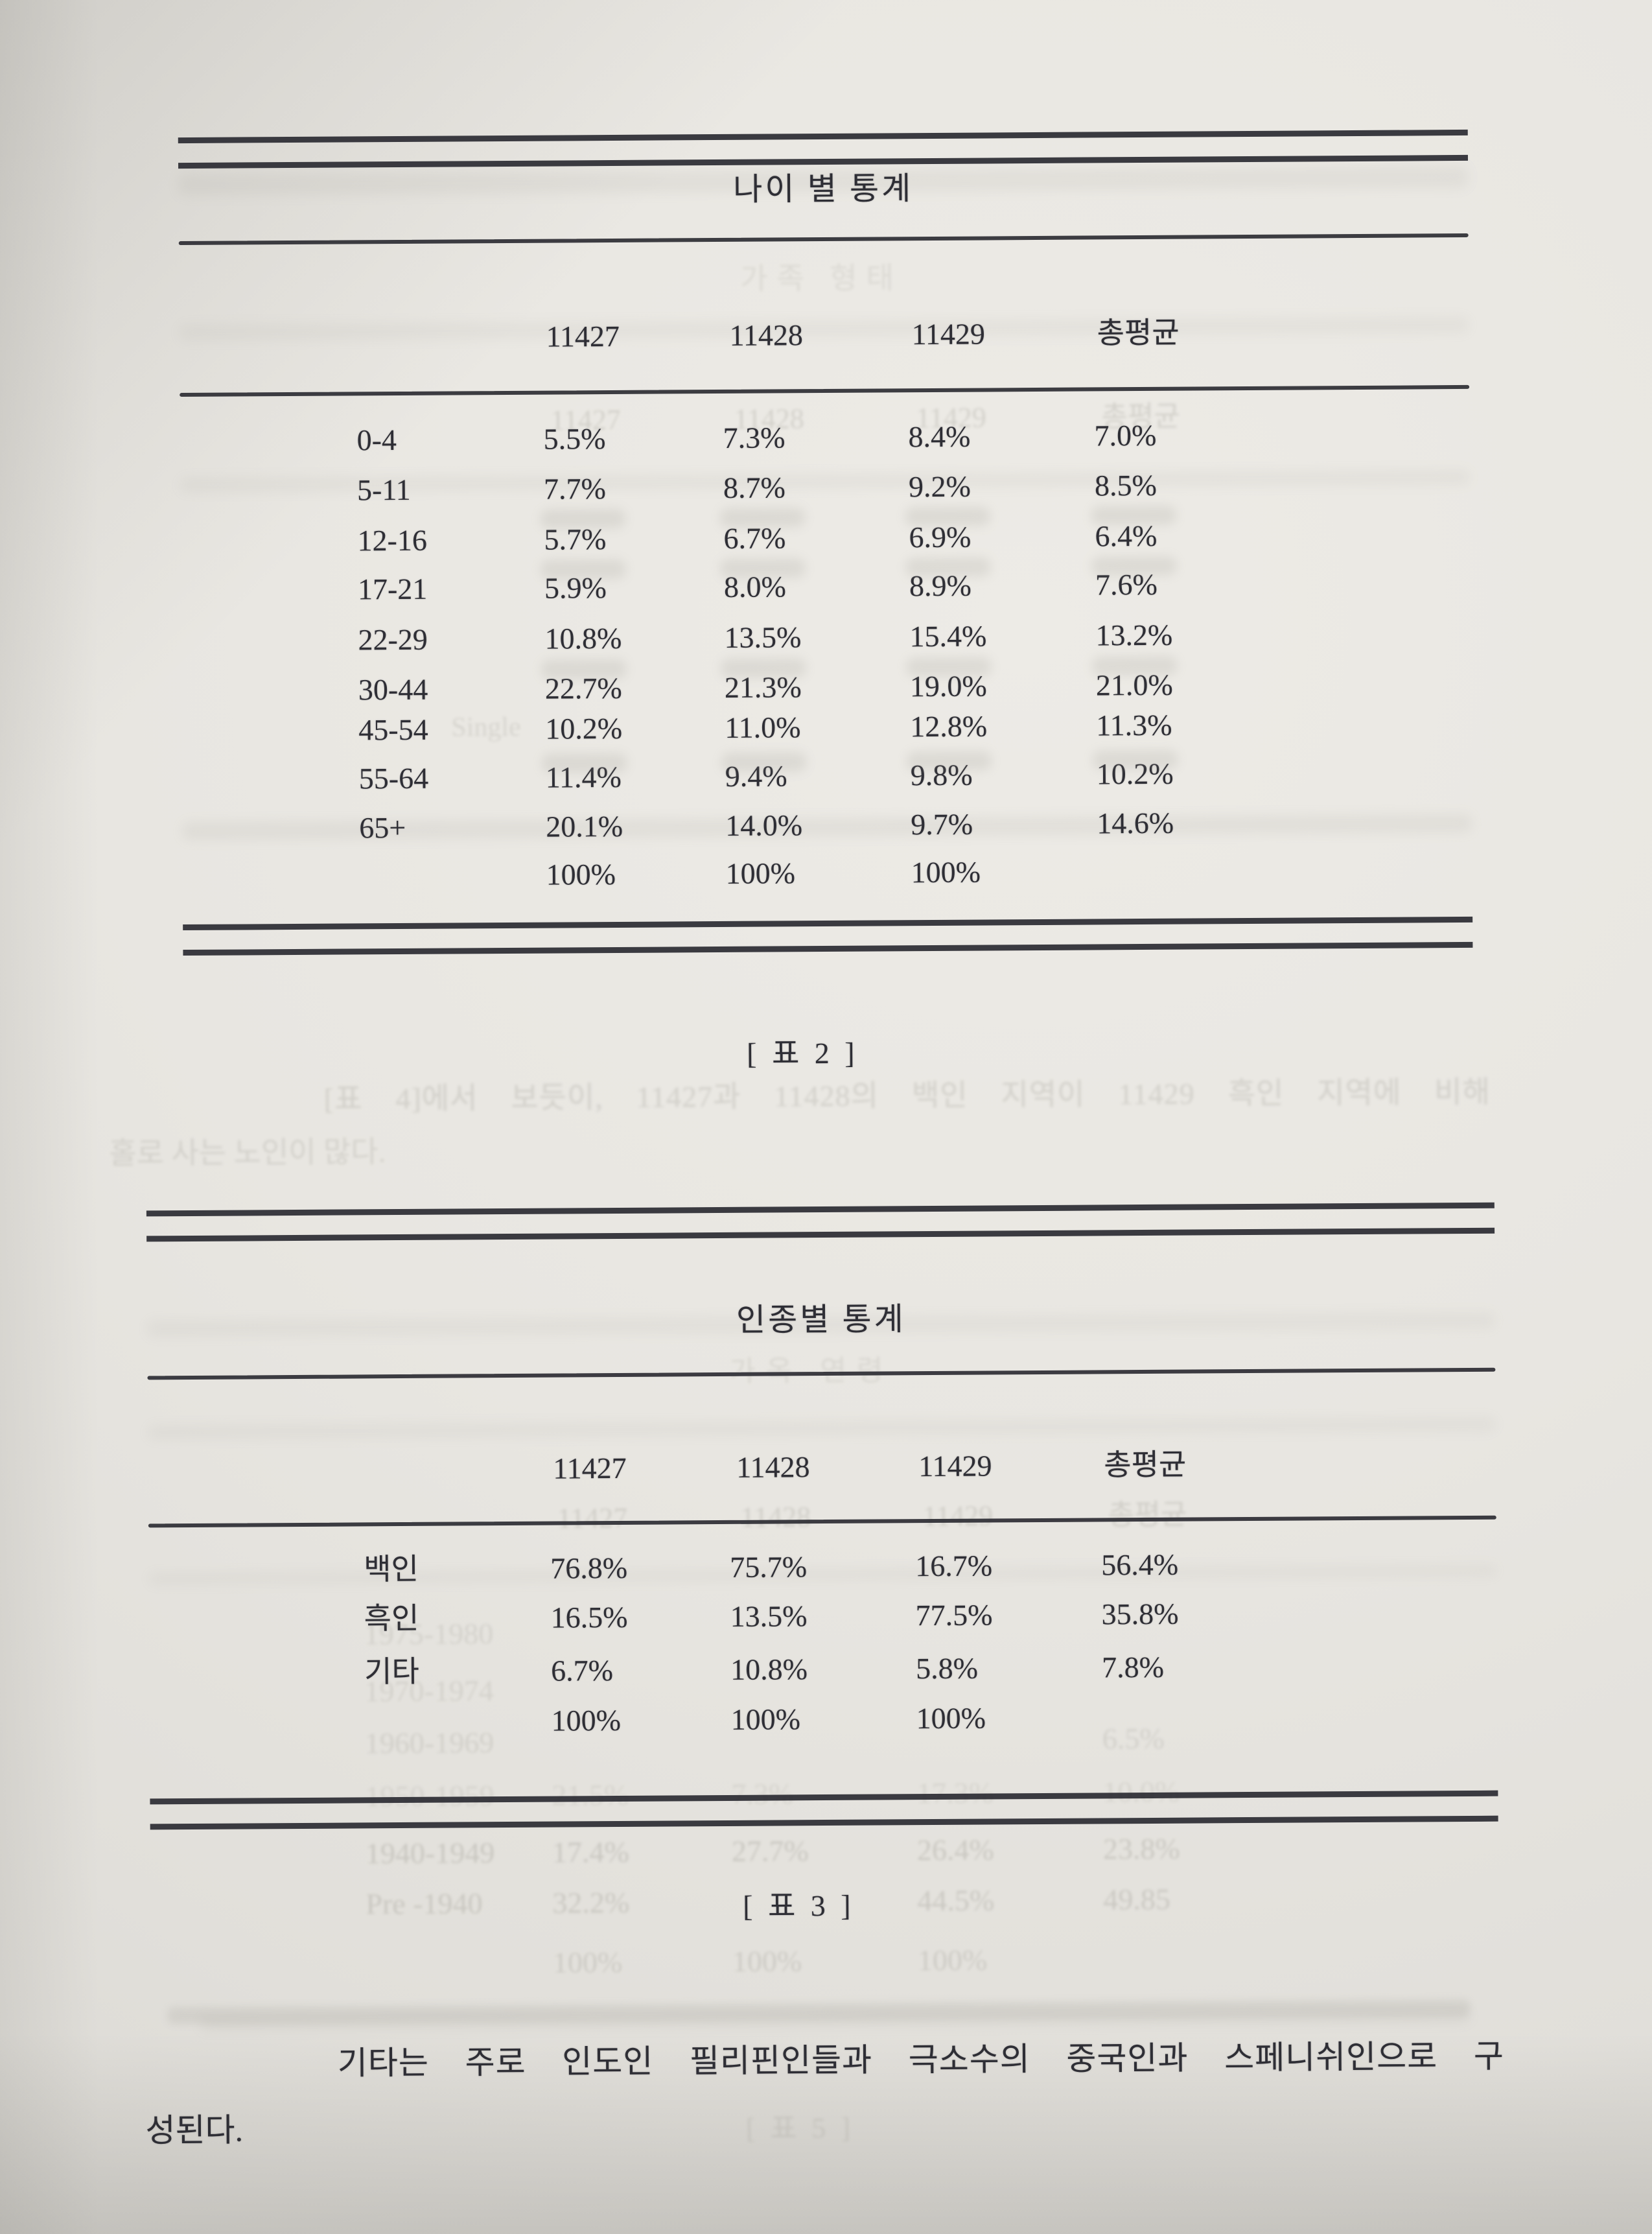  Describe the element at coordinates (763, 637) in the screenshot. I see `cell: 13.5%` at that location.